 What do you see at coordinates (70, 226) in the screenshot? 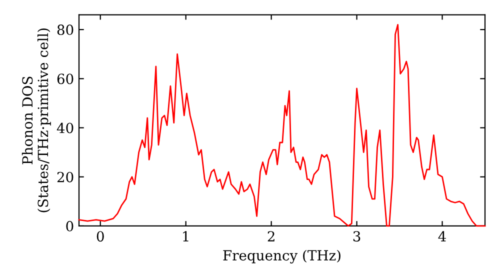
I see `y-tick-label: 0` at bounding box center [70, 226].